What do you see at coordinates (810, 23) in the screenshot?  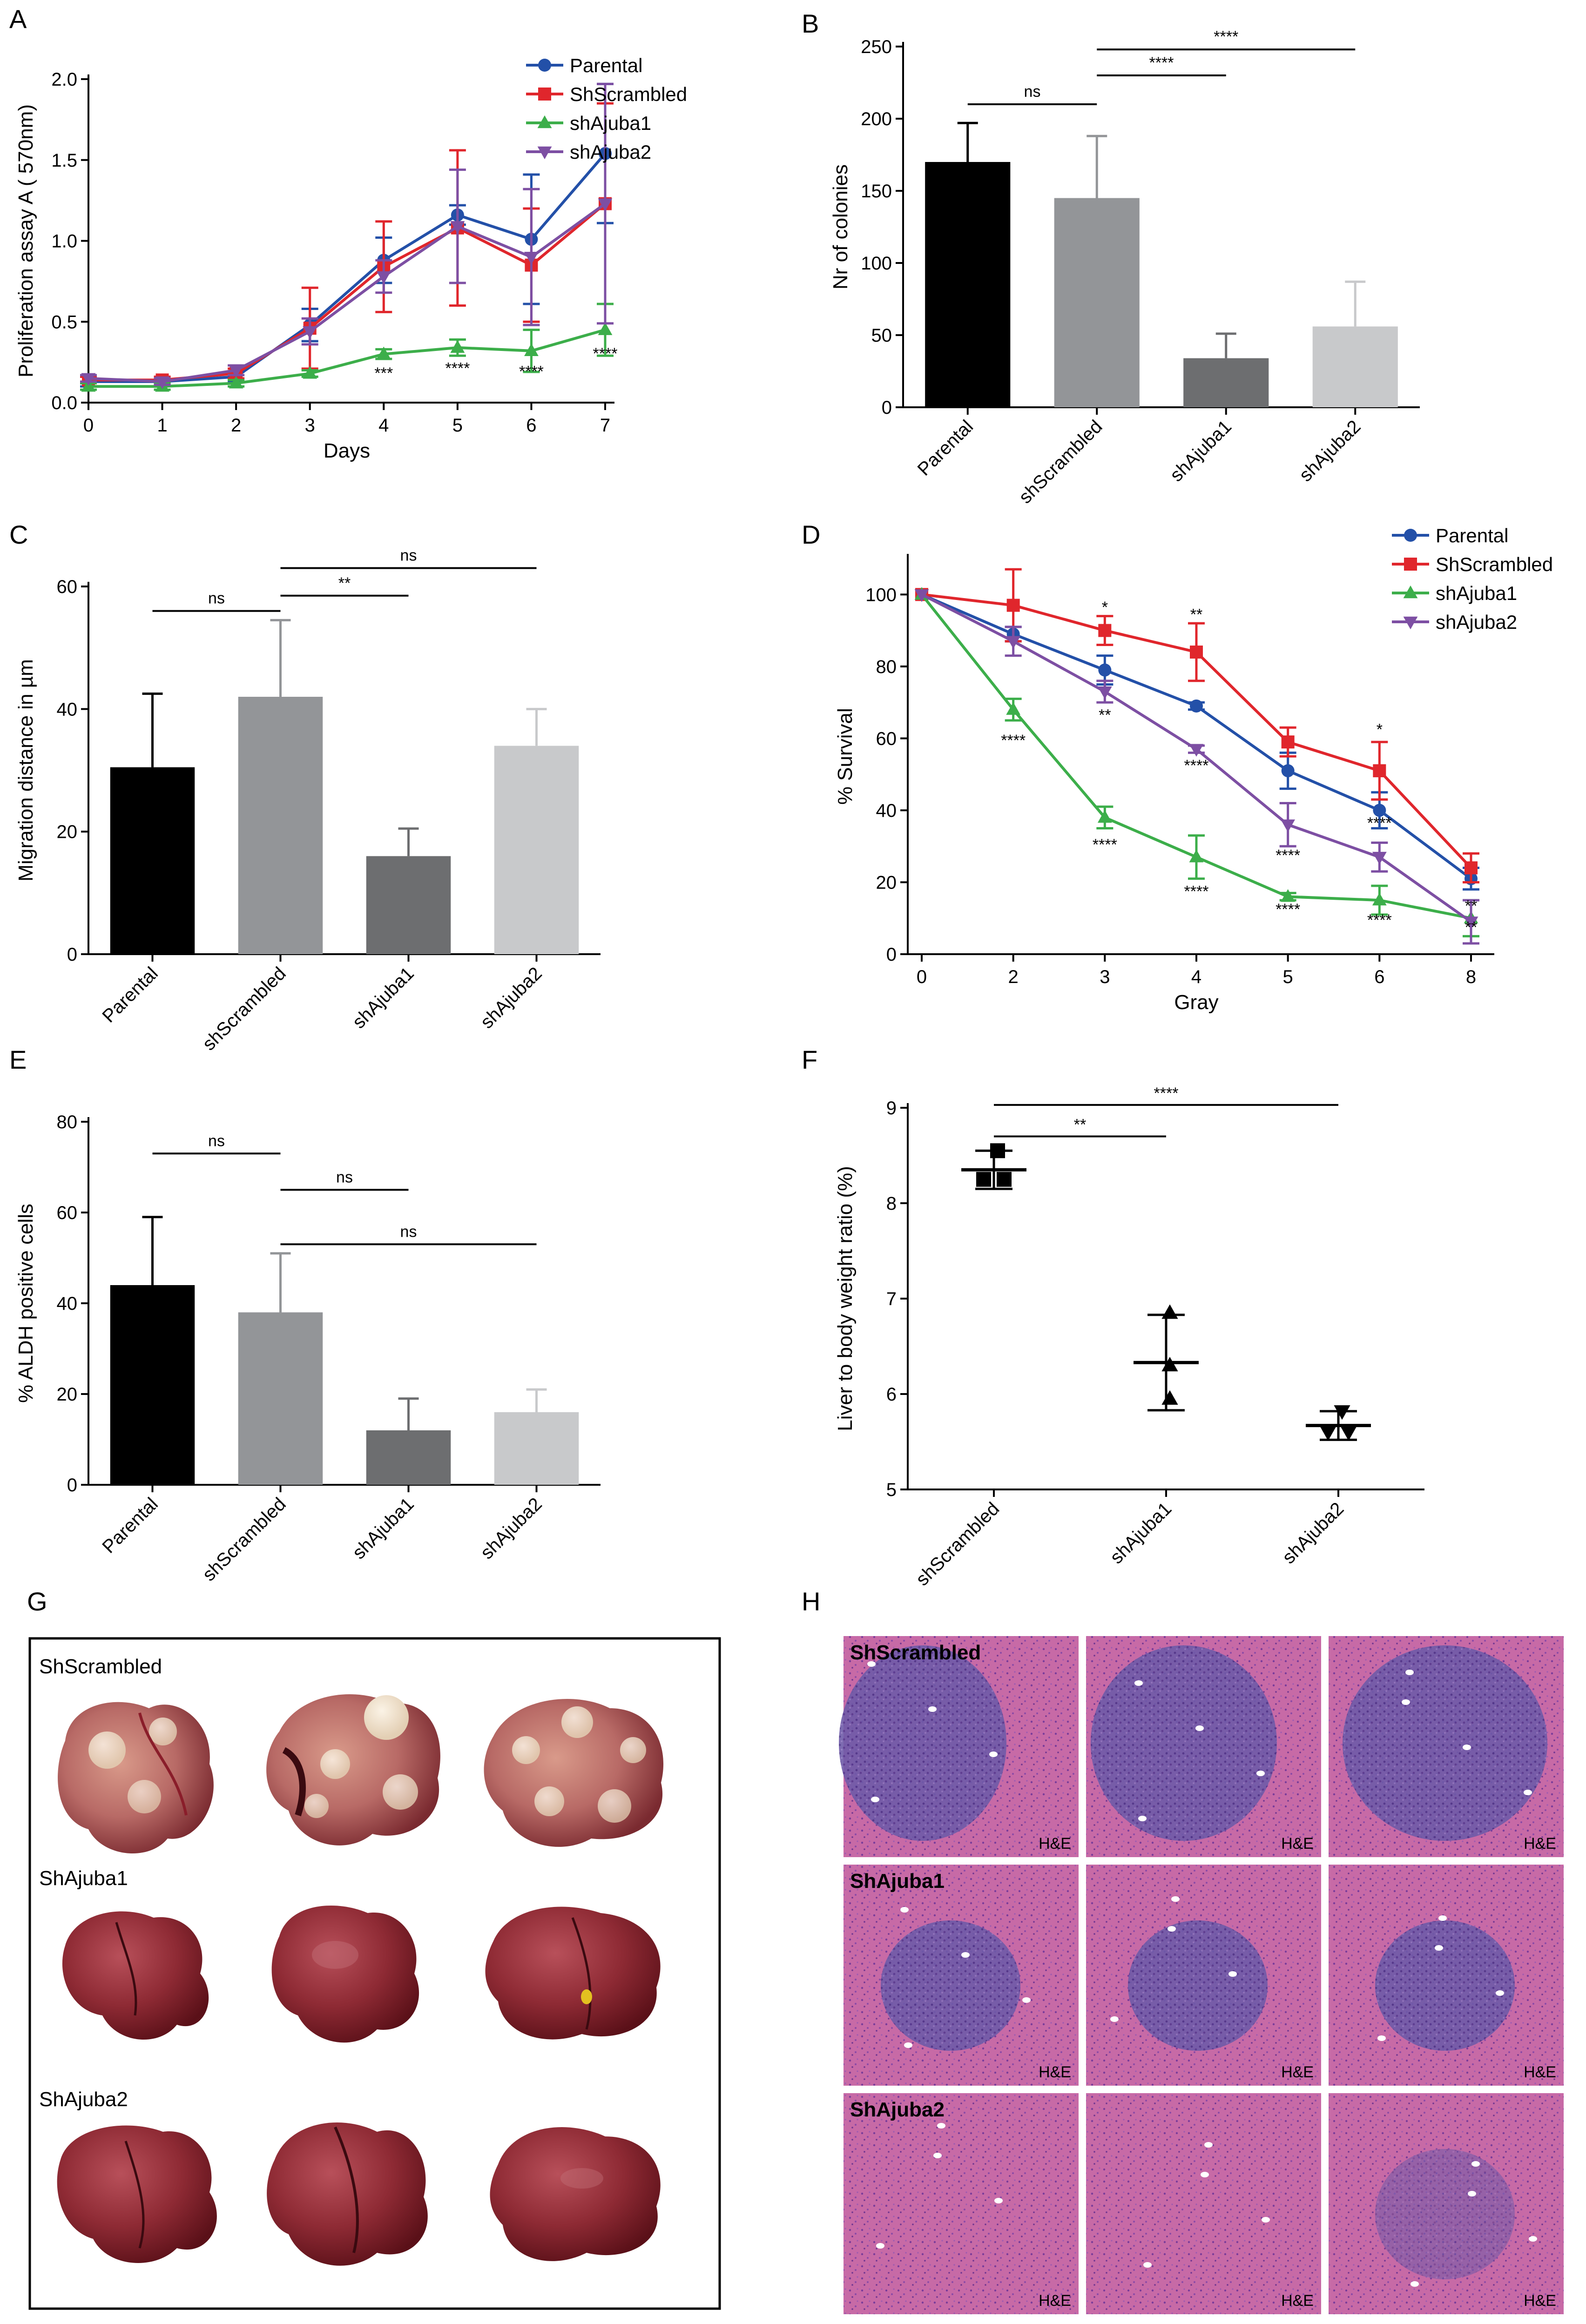 I see `panel-letter-b: B` at bounding box center [810, 23].